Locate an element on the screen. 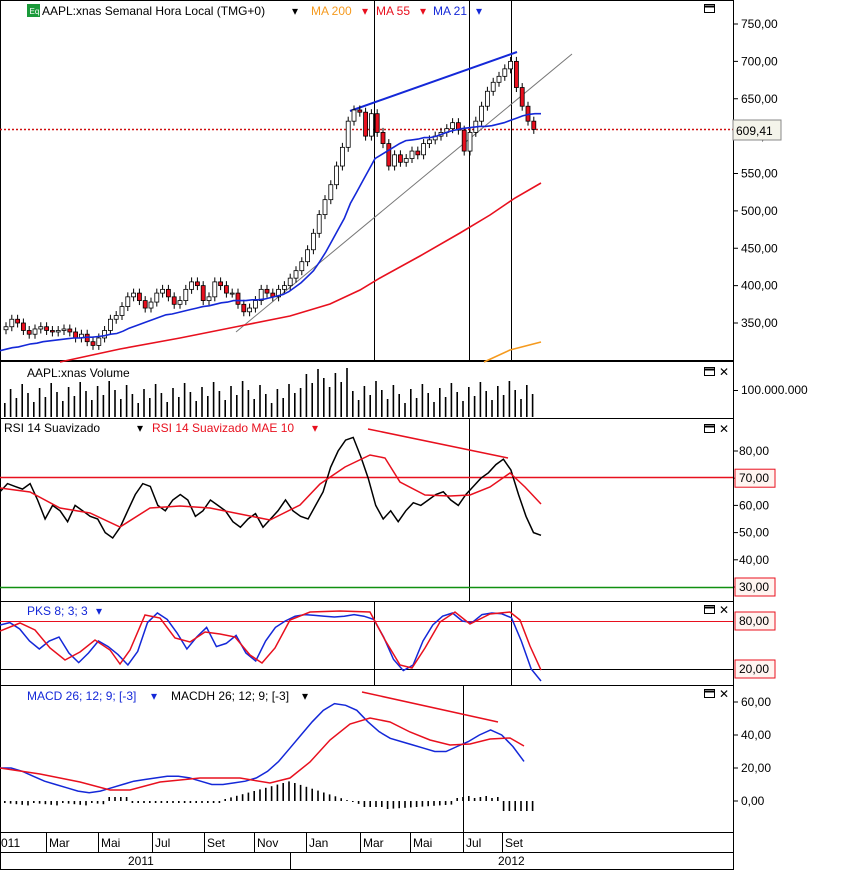  volume-close-icon: ✕ is located at coordinates (724, 372).